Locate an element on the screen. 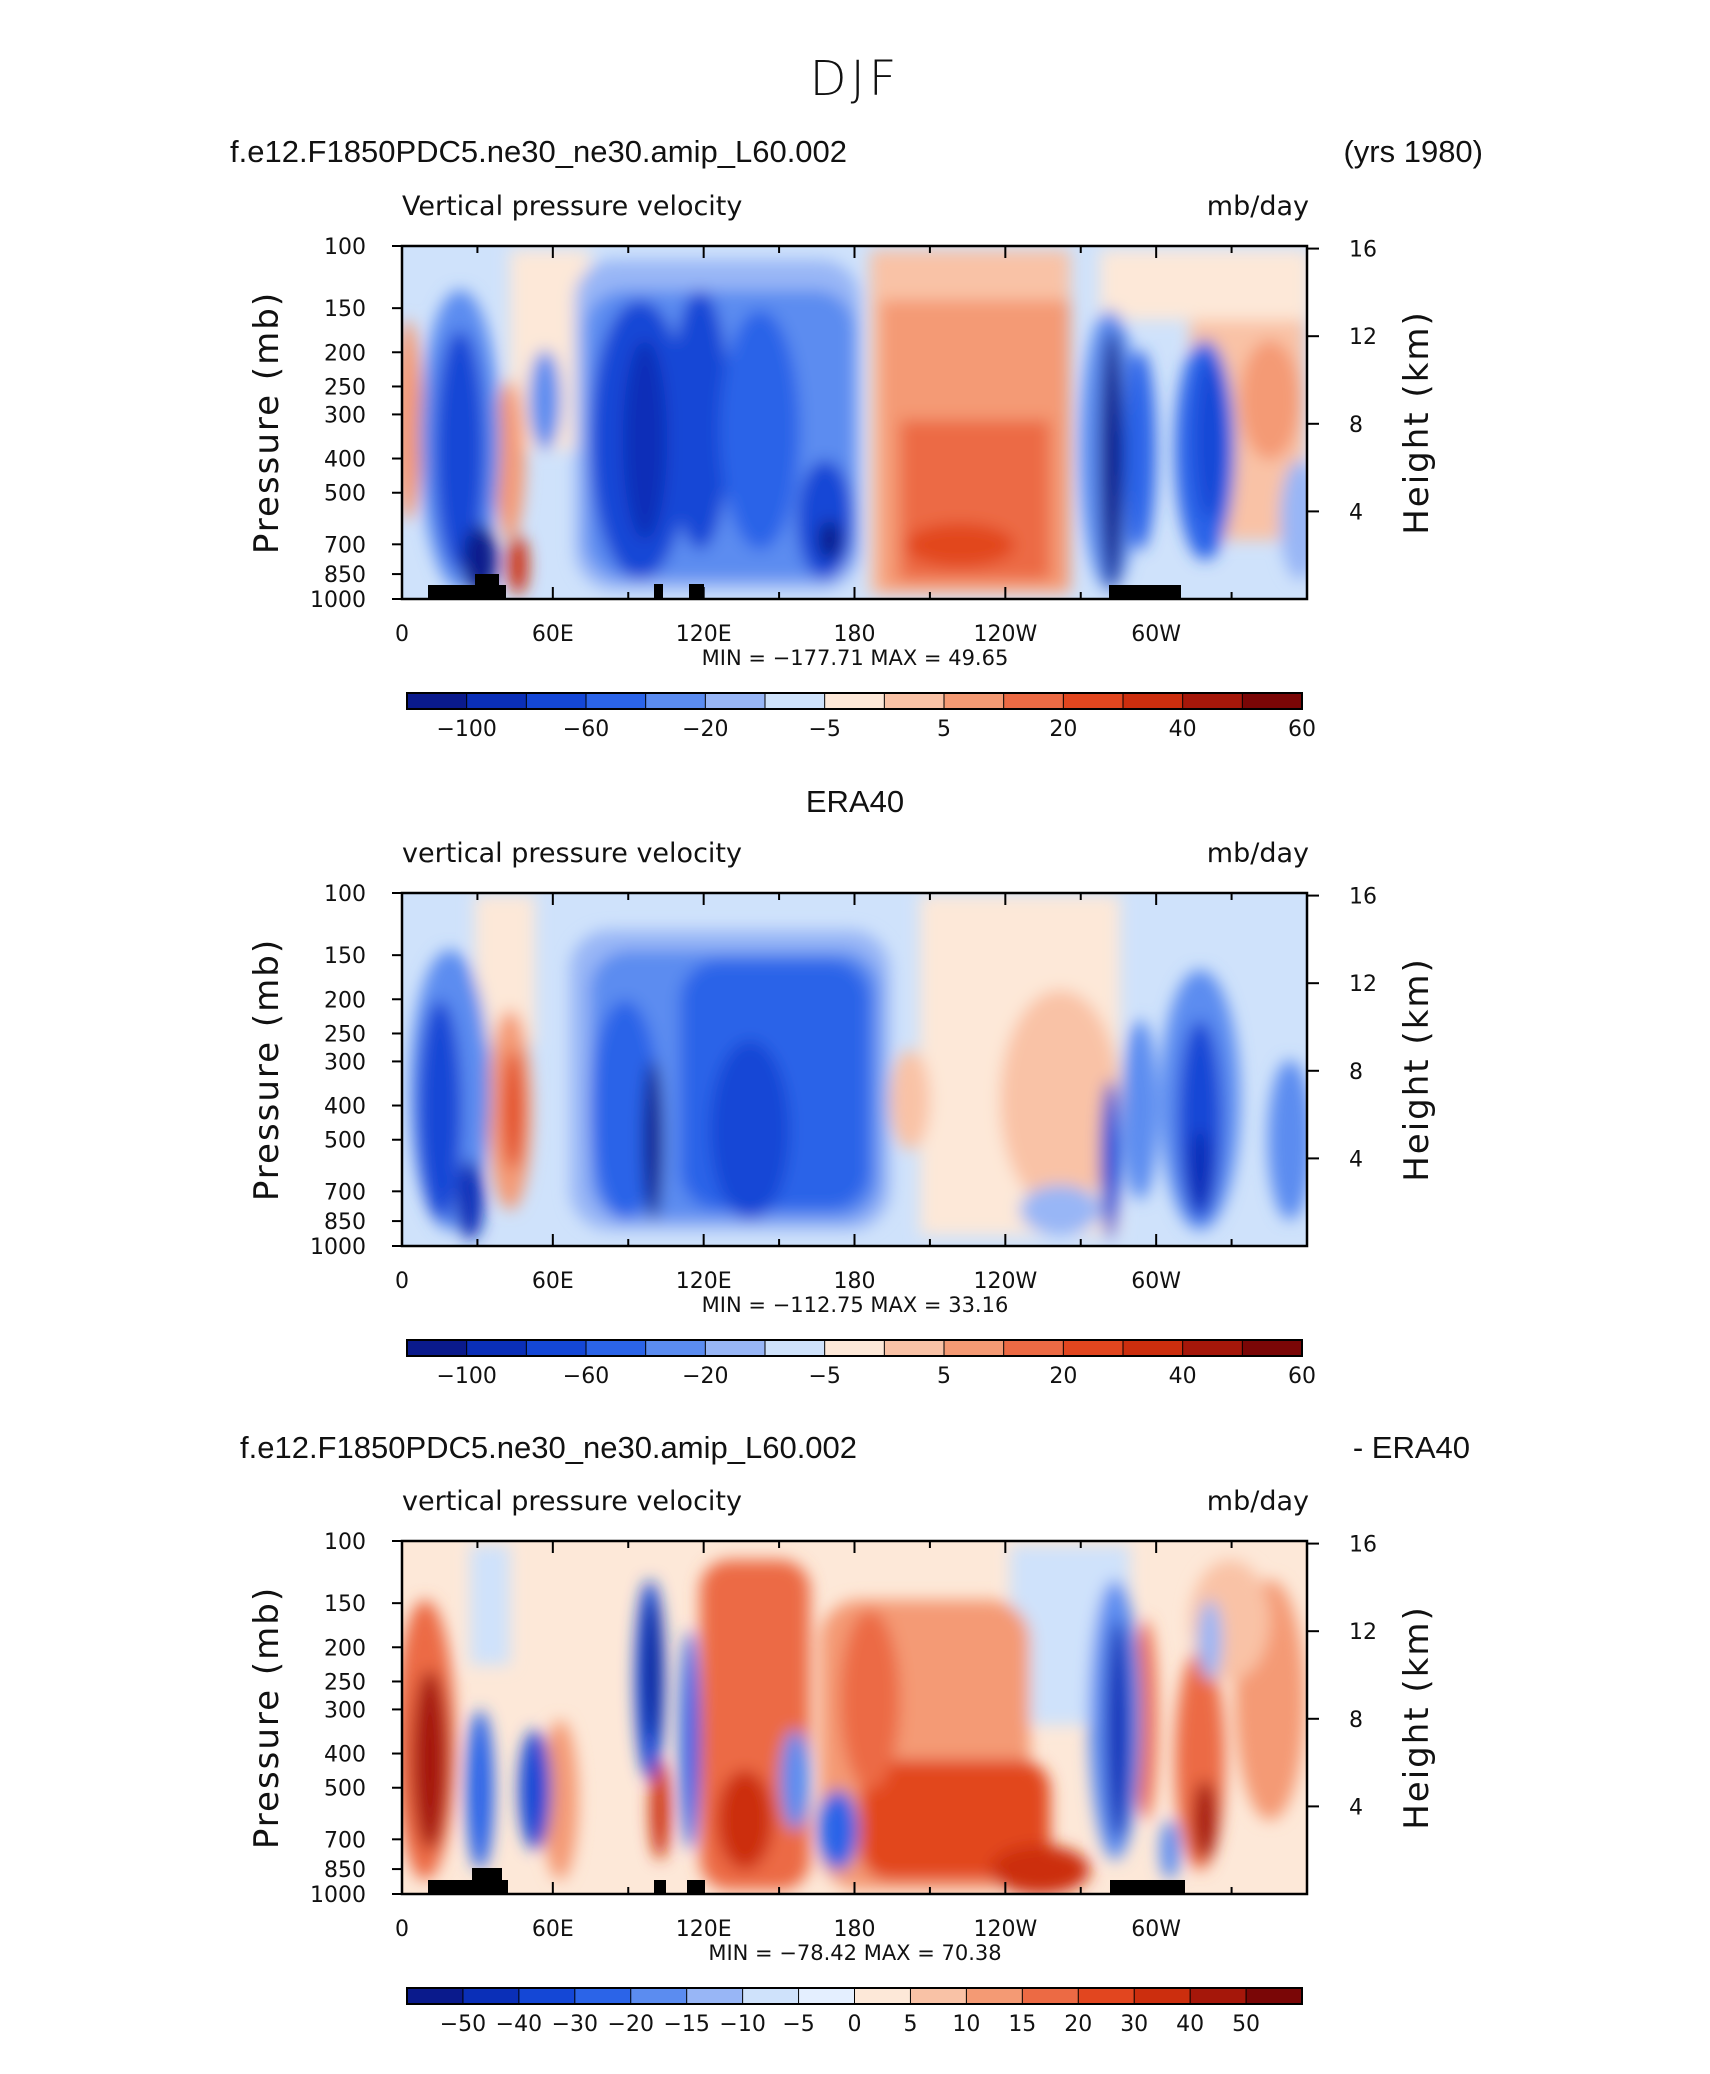 Image resolution: width=1710 pixels, height=2074 pixels. panel-subtitle: vertical pressure velocity is located at coordinates (572, 853).